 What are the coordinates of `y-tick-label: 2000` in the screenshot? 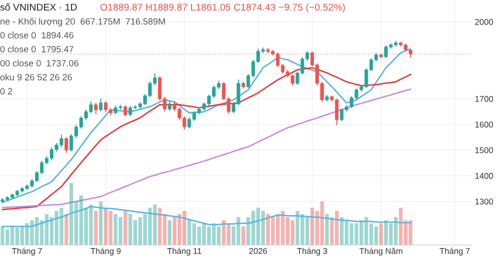 It's located at (484, 22).